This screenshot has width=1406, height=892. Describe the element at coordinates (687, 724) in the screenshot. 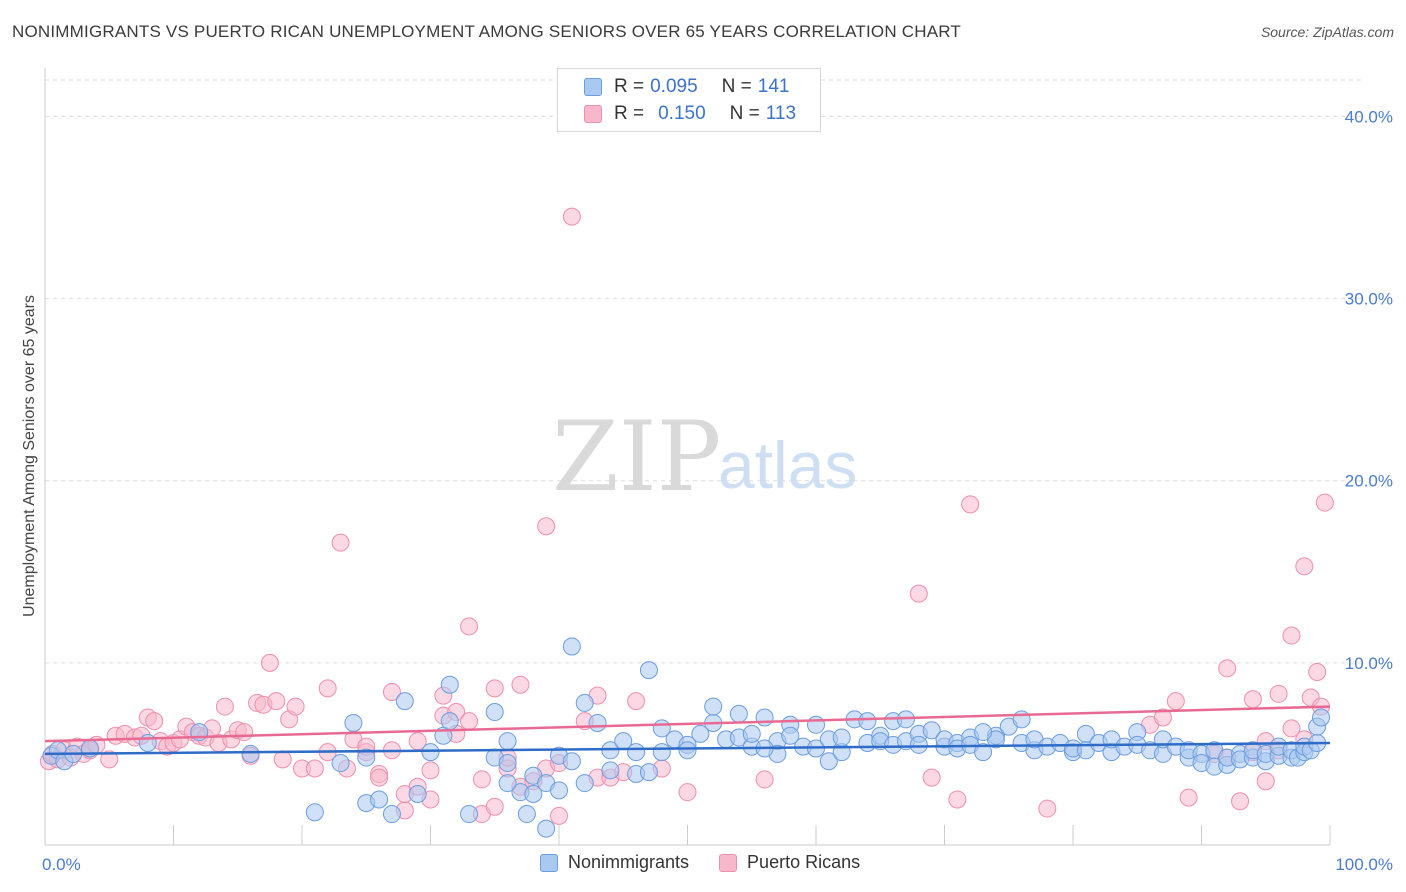

I see `trend-line-puerto-ricans` at that location.